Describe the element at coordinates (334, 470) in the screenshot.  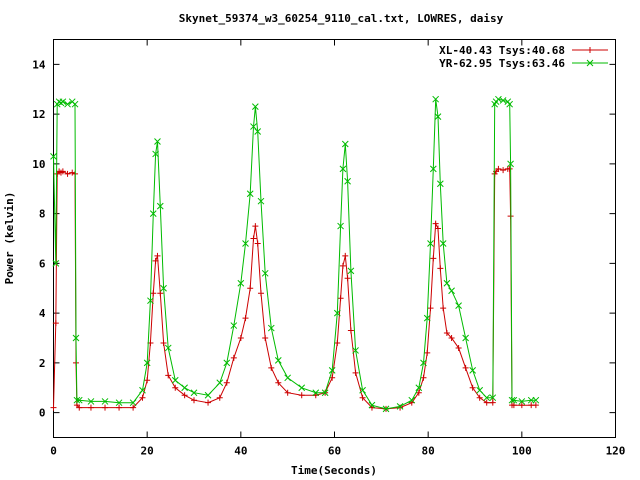
I see `x-axis-label: Time(Seconds)` at that location.